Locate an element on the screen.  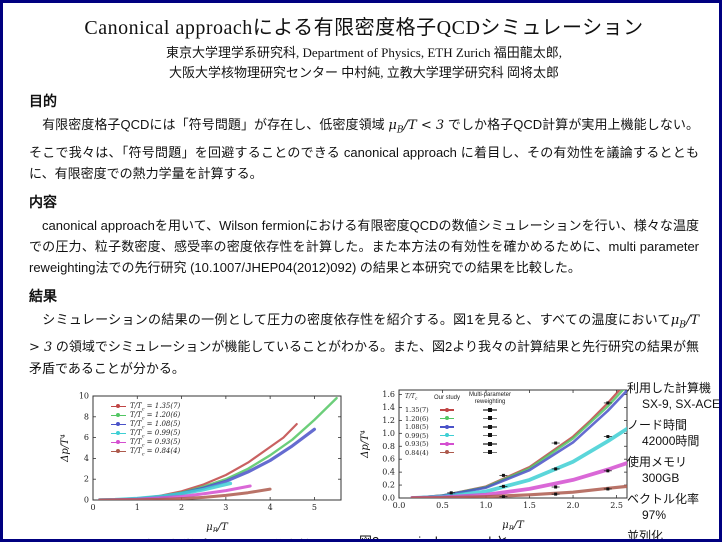
stat-value: SX-9, SX-ACE is located at coordinates (681, 404).